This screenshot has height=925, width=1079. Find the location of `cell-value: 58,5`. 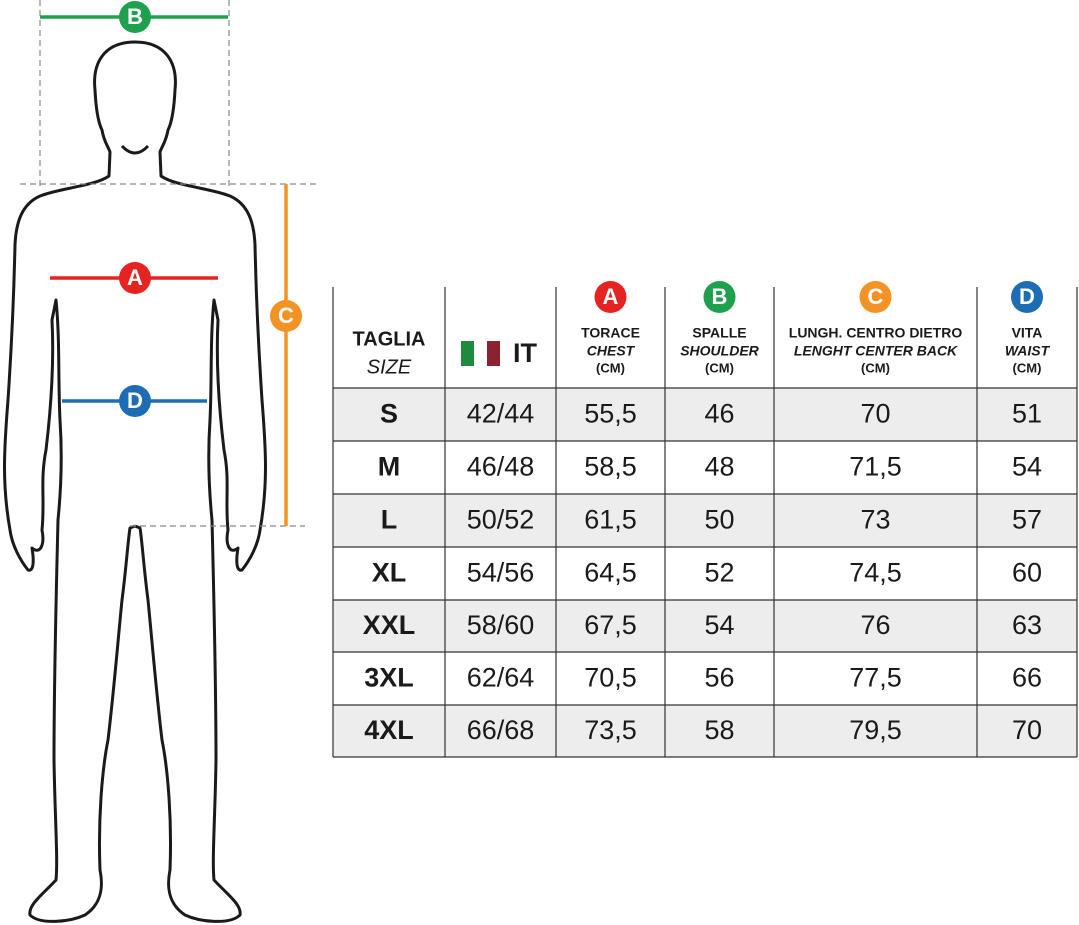

cell-value: 58,5 is located at coordinates (610, 467).